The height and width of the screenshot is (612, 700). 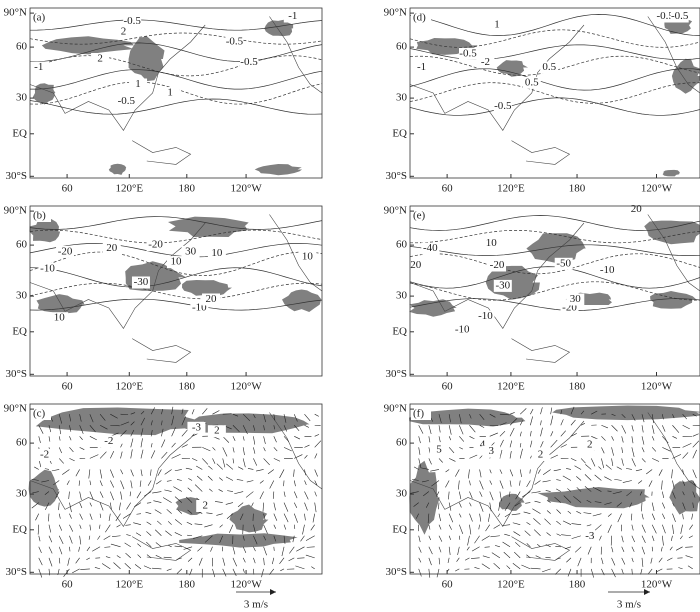 What do you see at coordinates (112, 248) in the screenshot?
I see `contour-label: 20` at bounding box center [112, 248].